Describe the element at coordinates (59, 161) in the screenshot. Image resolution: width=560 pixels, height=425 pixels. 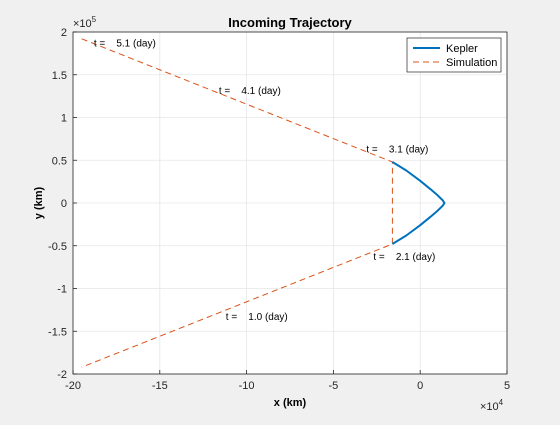
I see `y-tick-label: 0.5` at that location.